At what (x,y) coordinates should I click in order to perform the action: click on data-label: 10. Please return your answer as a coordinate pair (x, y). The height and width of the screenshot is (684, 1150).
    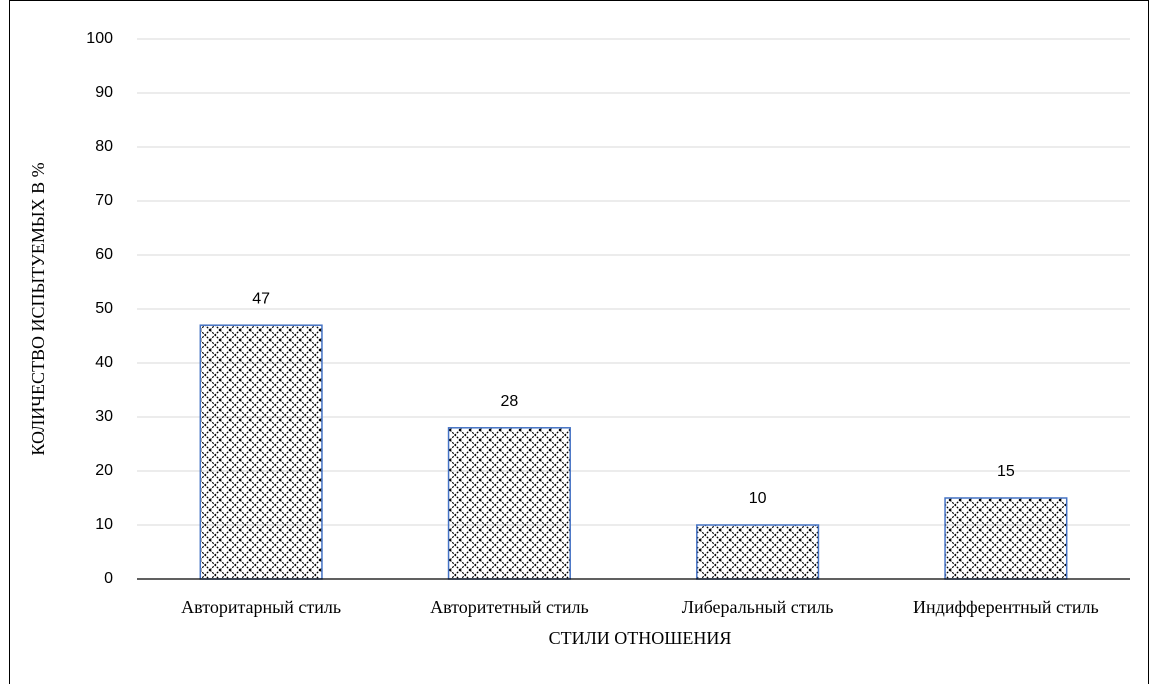
    Looking at the image, I should click on (758, 498).